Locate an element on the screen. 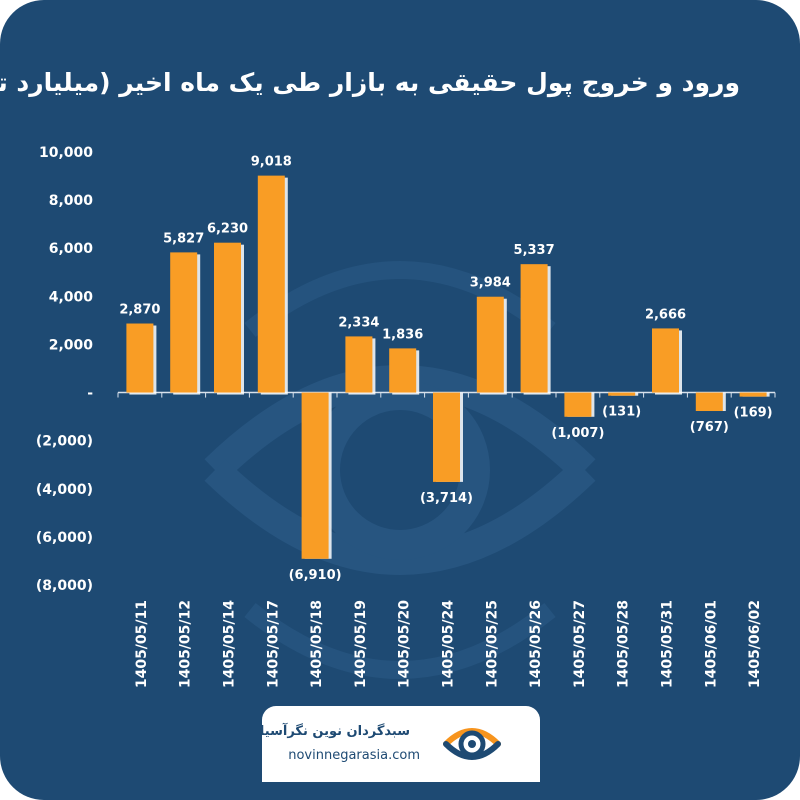 The height and width of the screenshot is (800, 800). data-label: 5,337 is located at coordinates (534, 250).